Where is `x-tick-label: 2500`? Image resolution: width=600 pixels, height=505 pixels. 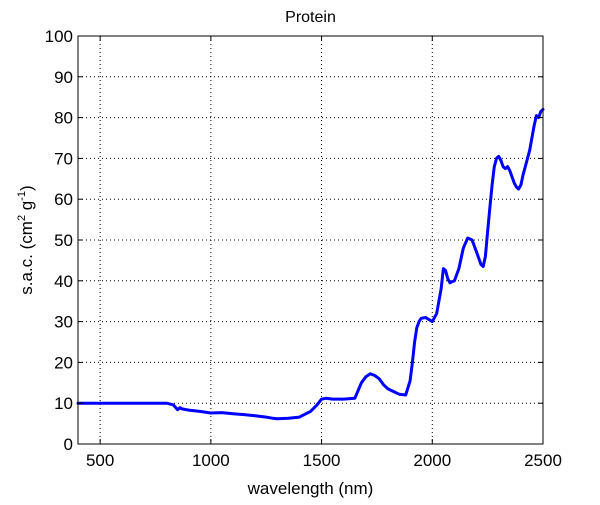 x-tick-label: 2500 is located at coordinates (543, 460).